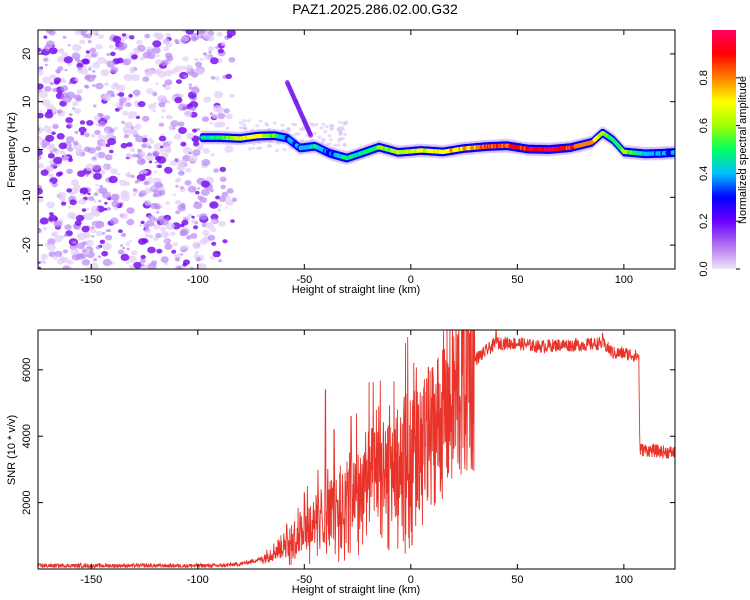 The height and width of the screenshot is (600, 750). Describe the element at coordinates (704, 77) in the screenshot. I see `colorbar-tick-label: 0.8` at that location.